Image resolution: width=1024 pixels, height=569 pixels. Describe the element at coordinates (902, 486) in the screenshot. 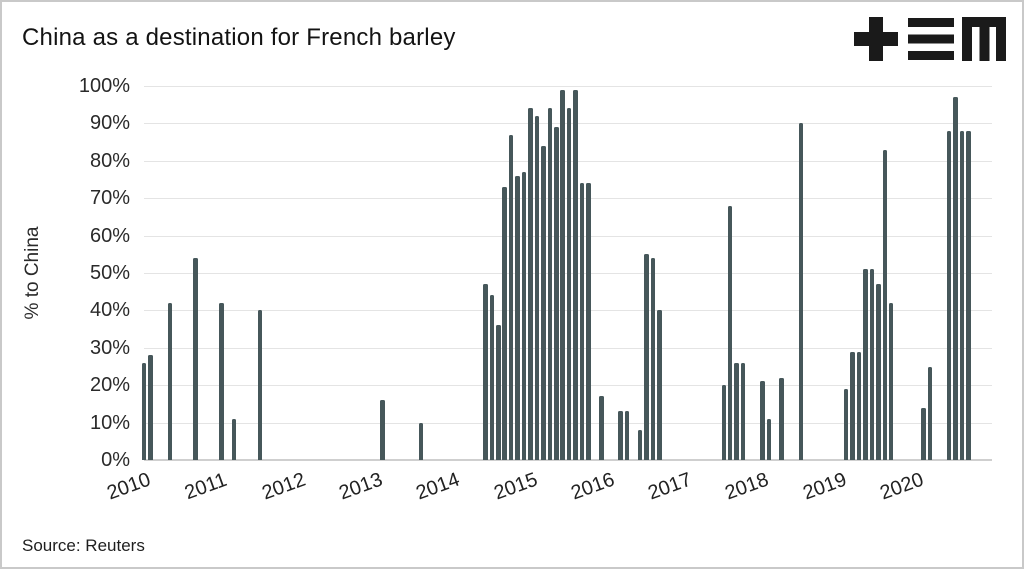

I see `x-tick-label: 2020` at that location.